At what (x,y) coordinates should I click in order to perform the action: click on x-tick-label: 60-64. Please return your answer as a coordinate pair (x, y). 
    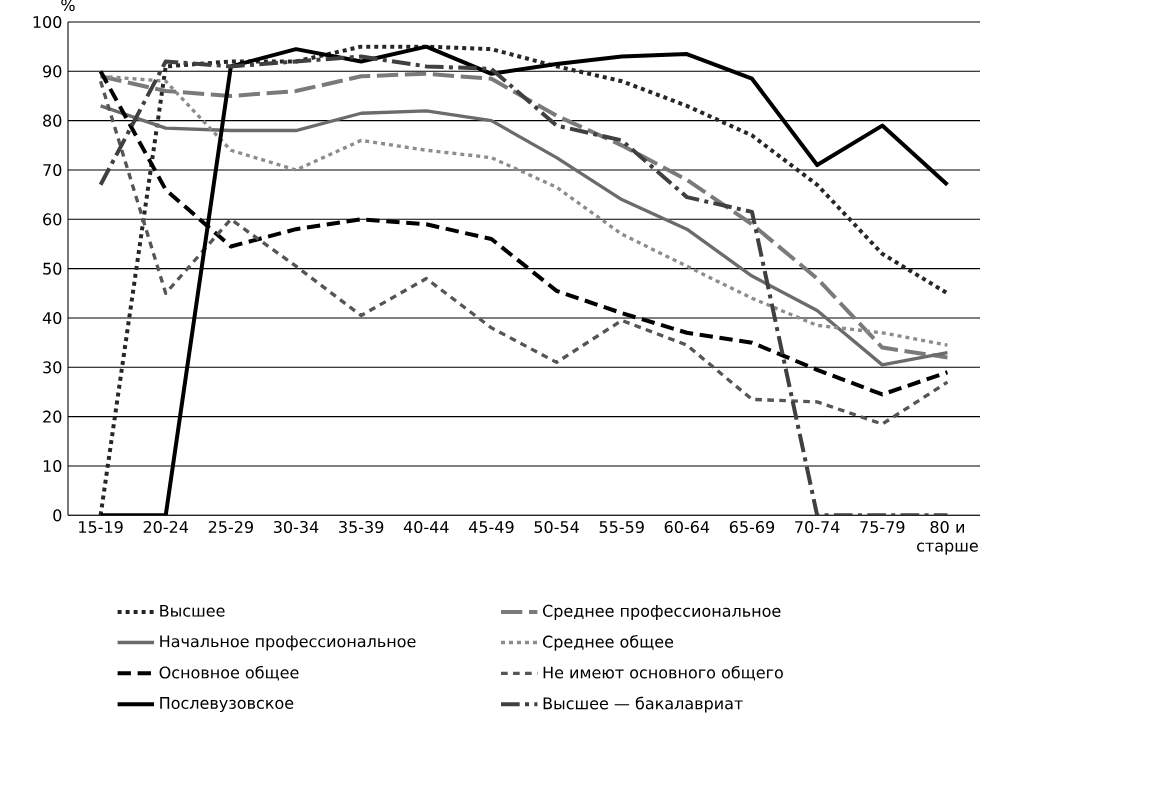
    Looking at the image, I should click on (687, 526).